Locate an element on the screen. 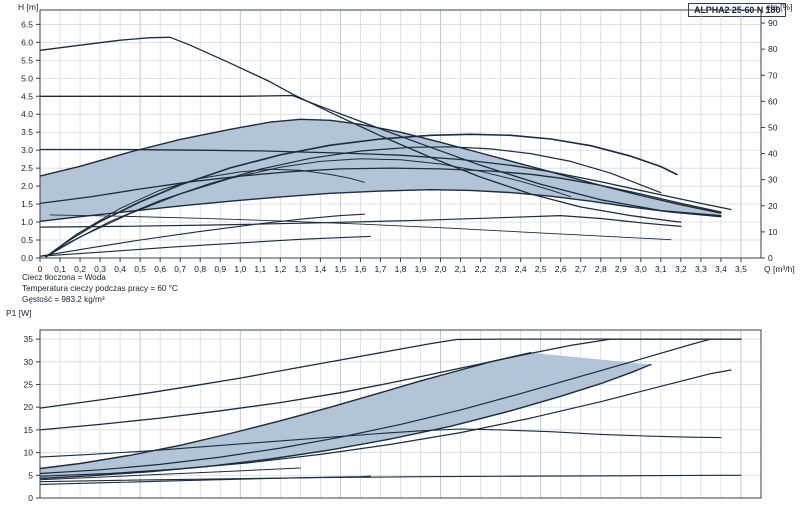 The width and height of the screenshot is (800, 517). q-xtick: 3,2 is located at coordinates (681, 269).